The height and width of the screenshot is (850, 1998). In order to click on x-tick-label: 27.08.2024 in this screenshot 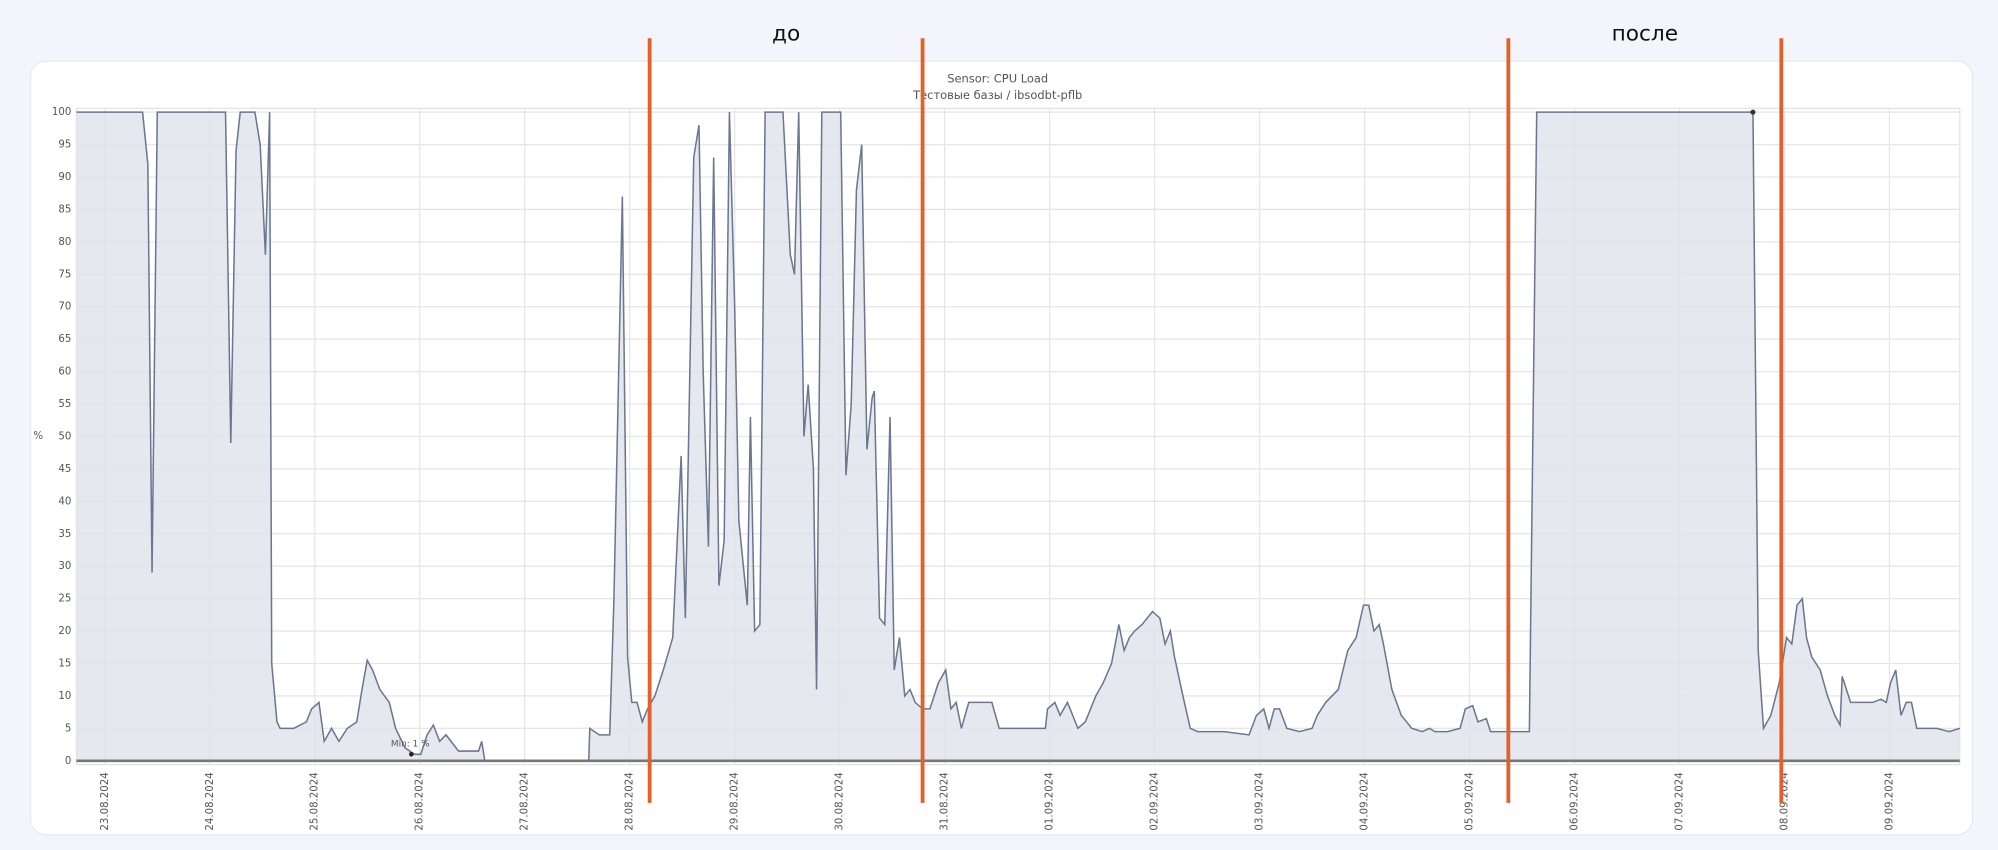, I will do `click(525, 801)`.